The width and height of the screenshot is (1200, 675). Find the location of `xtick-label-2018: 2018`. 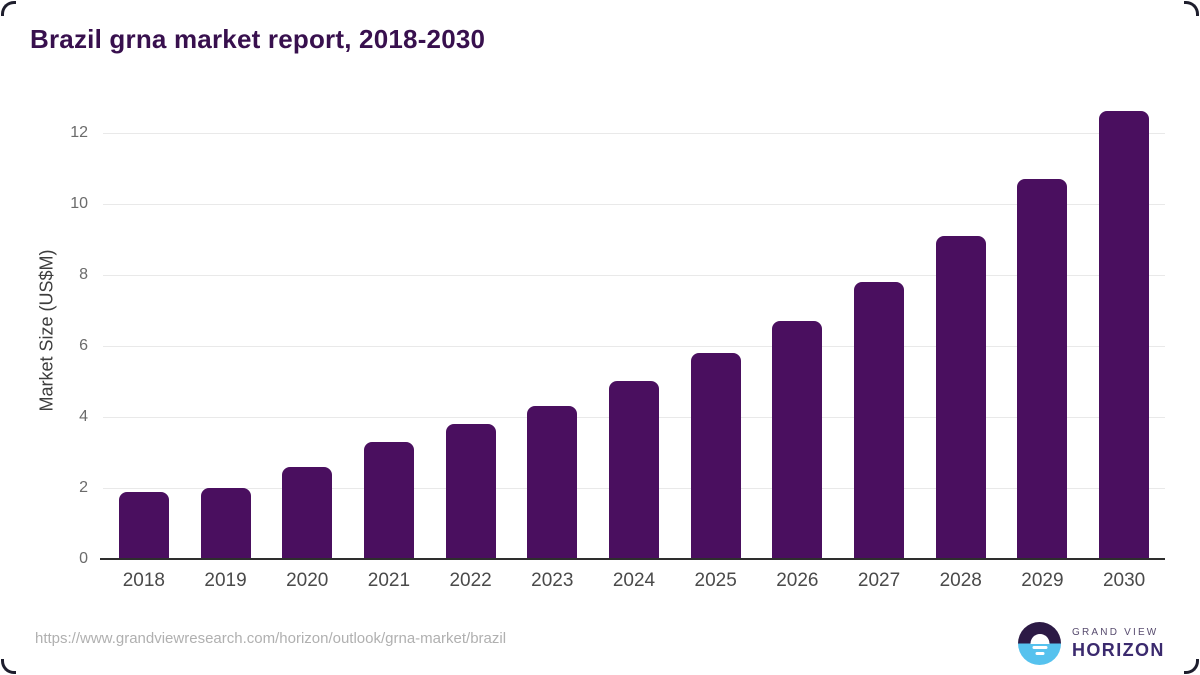

xtick-label-2018: 2018 is located at coordinates (143, 580).